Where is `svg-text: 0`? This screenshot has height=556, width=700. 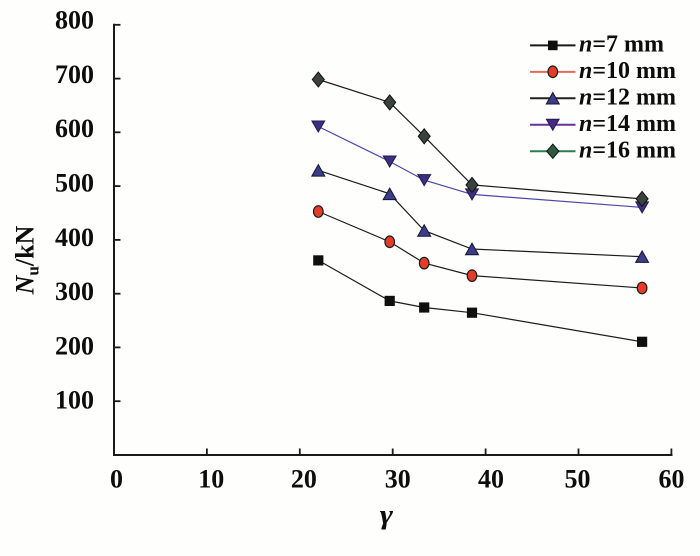 svg-text: 0 is located at coordinates (116, 479).